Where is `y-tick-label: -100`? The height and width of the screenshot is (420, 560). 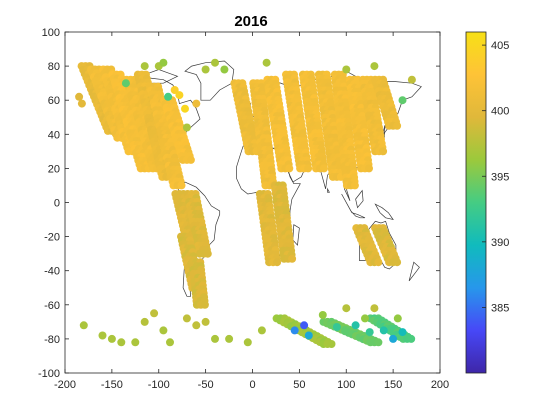
y-tick-label: -100 is located at coordinates (49, 374).